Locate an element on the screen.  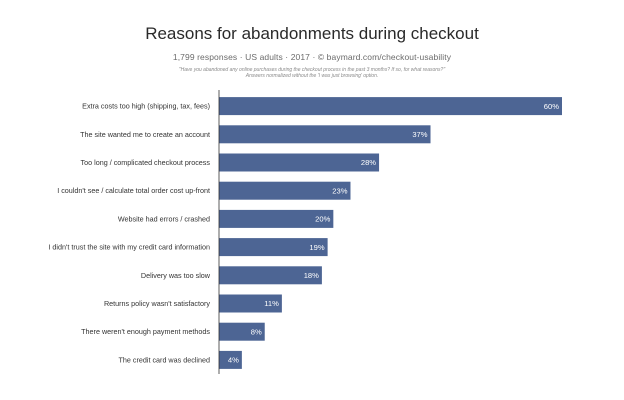
category-label: Delivery was too slow is located at coordinates (176, 275).